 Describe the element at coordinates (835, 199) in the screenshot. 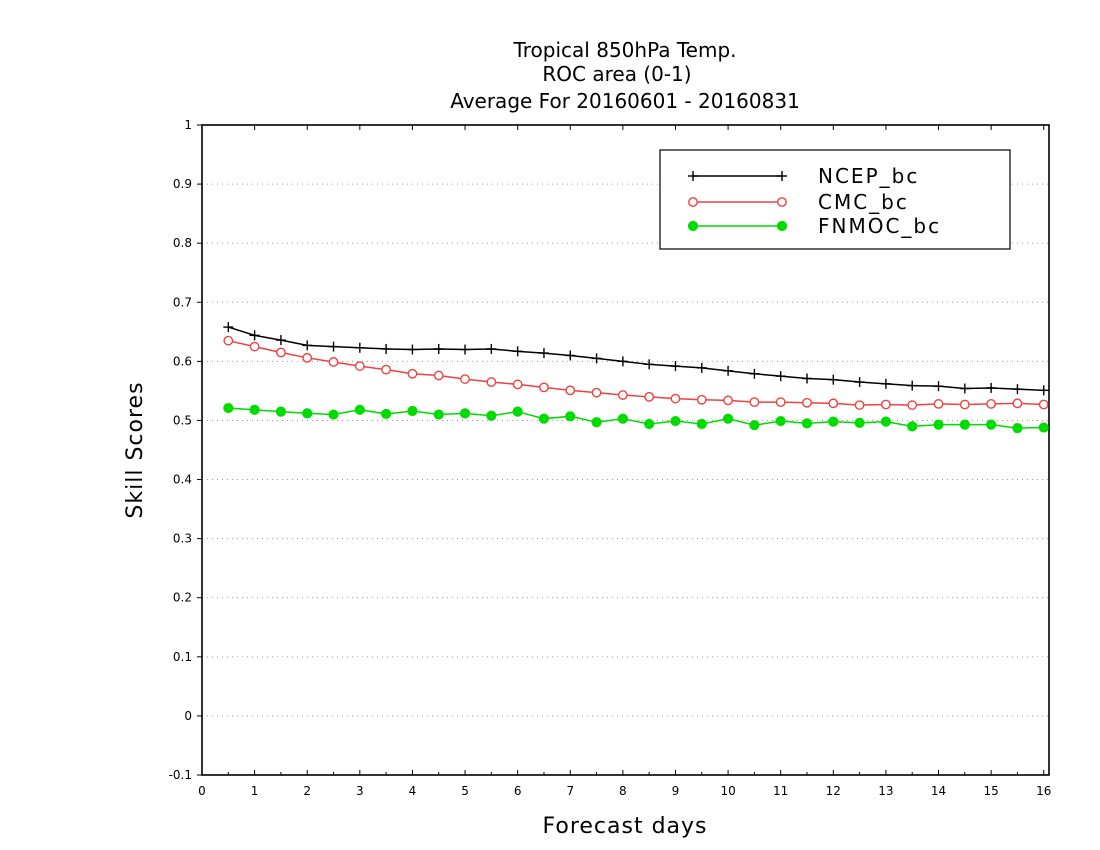

I see `legend-box` at that location.